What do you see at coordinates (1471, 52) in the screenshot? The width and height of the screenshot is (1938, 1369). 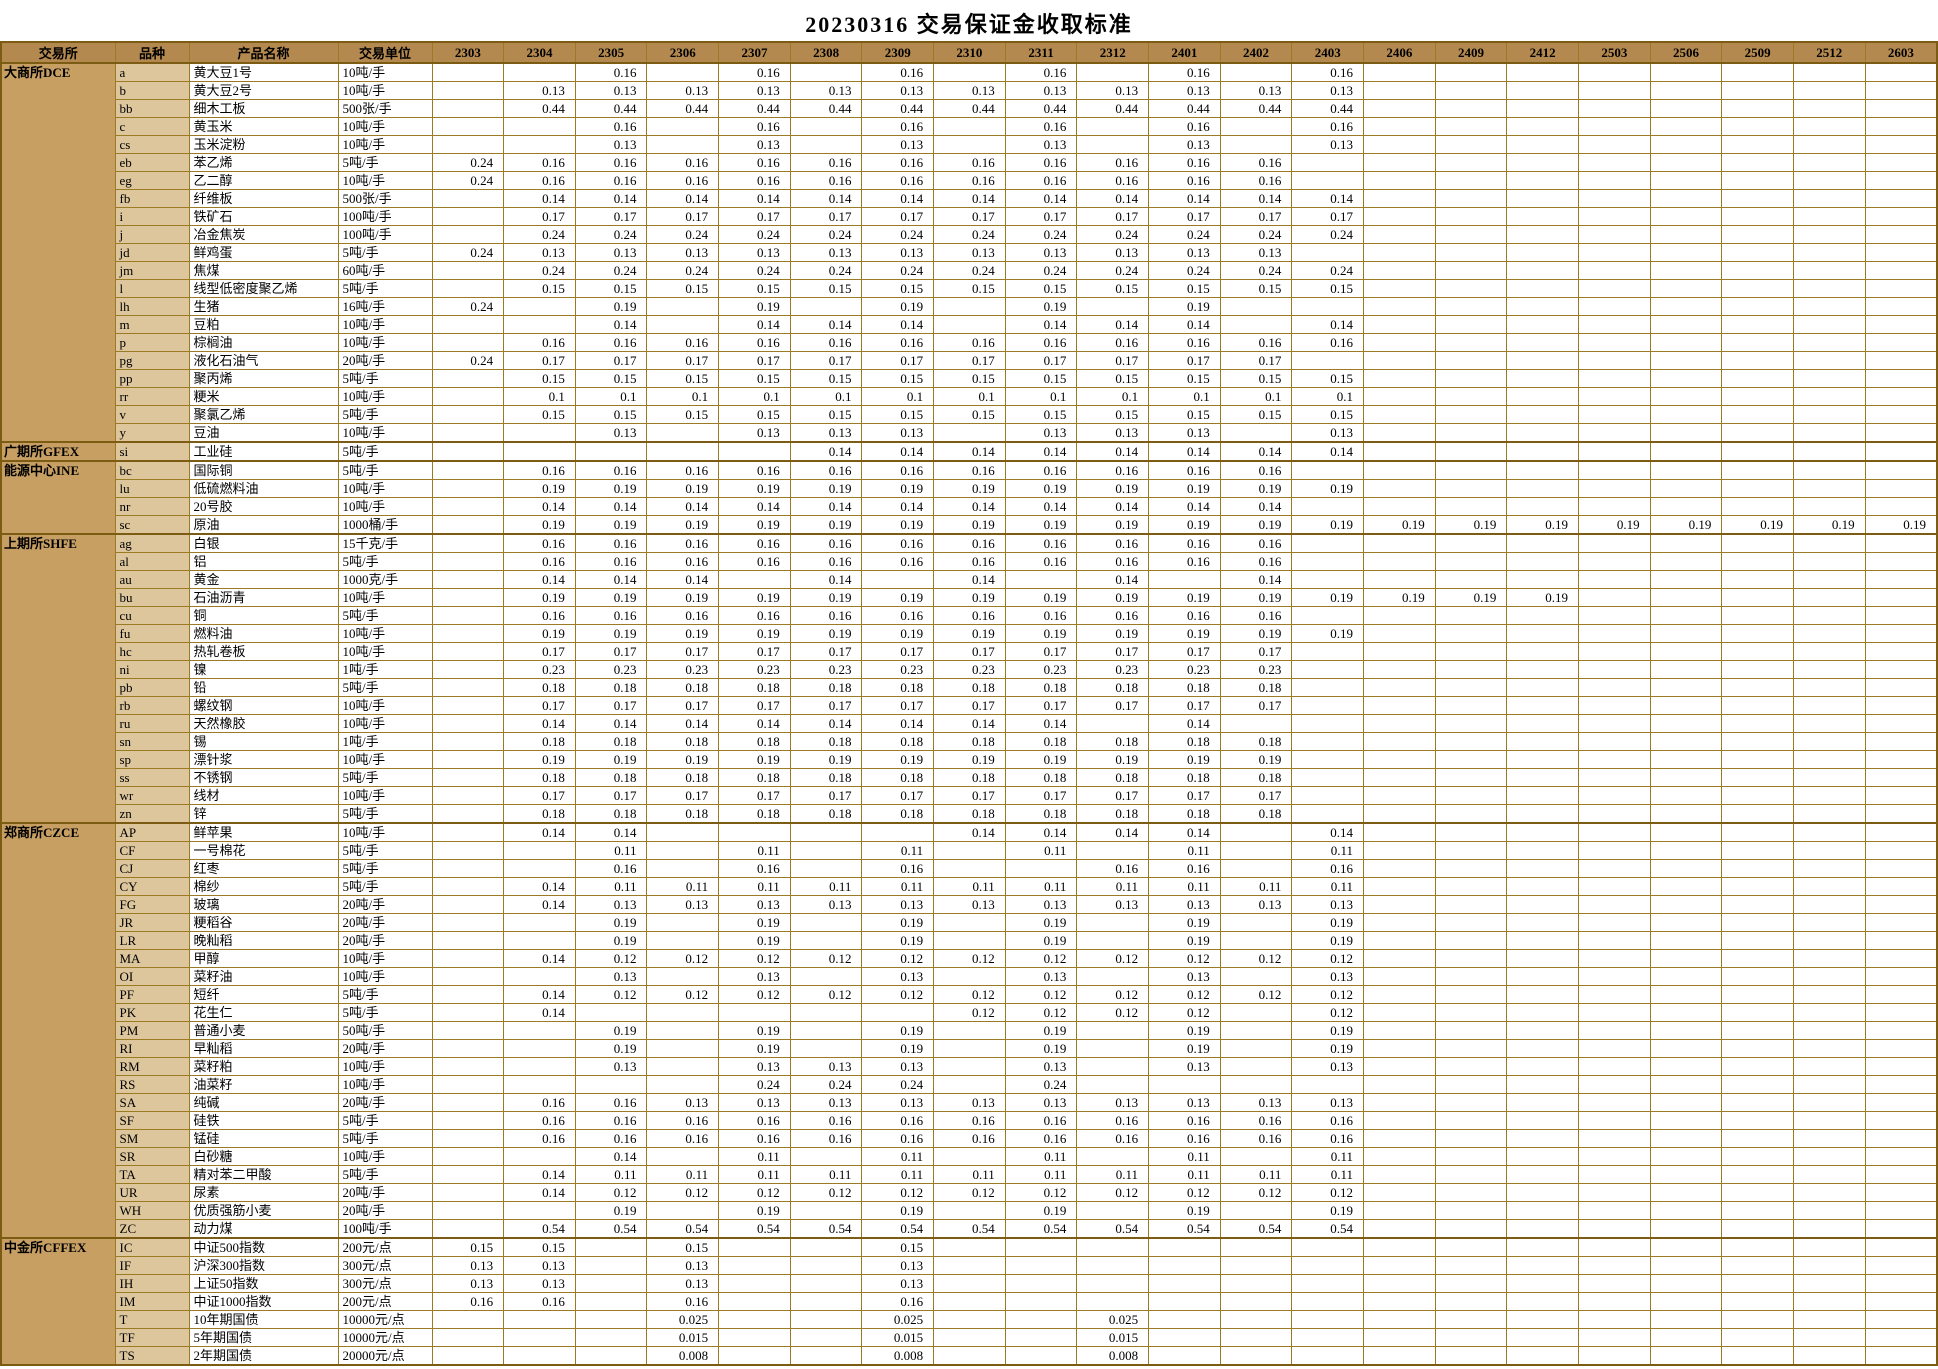 I see `month-header-2409: 2409` at bounding box center [1471, 52].